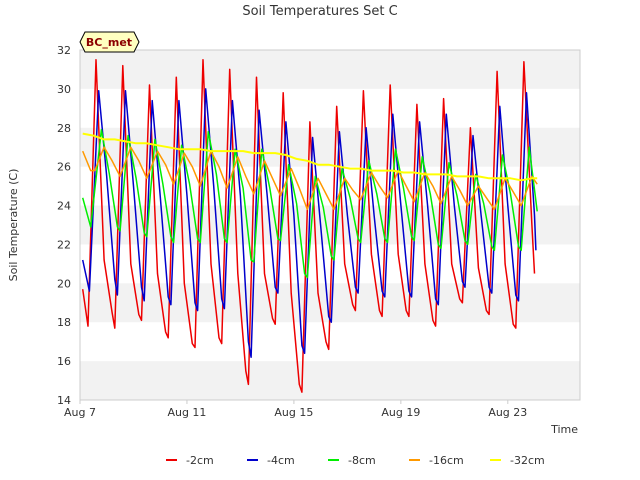 Image resolution: width=640 pixels, height=480 pixels. Describe the element at coordinates (564, 429) in the screenshot. I see `x-axis-label: Time` at that location.